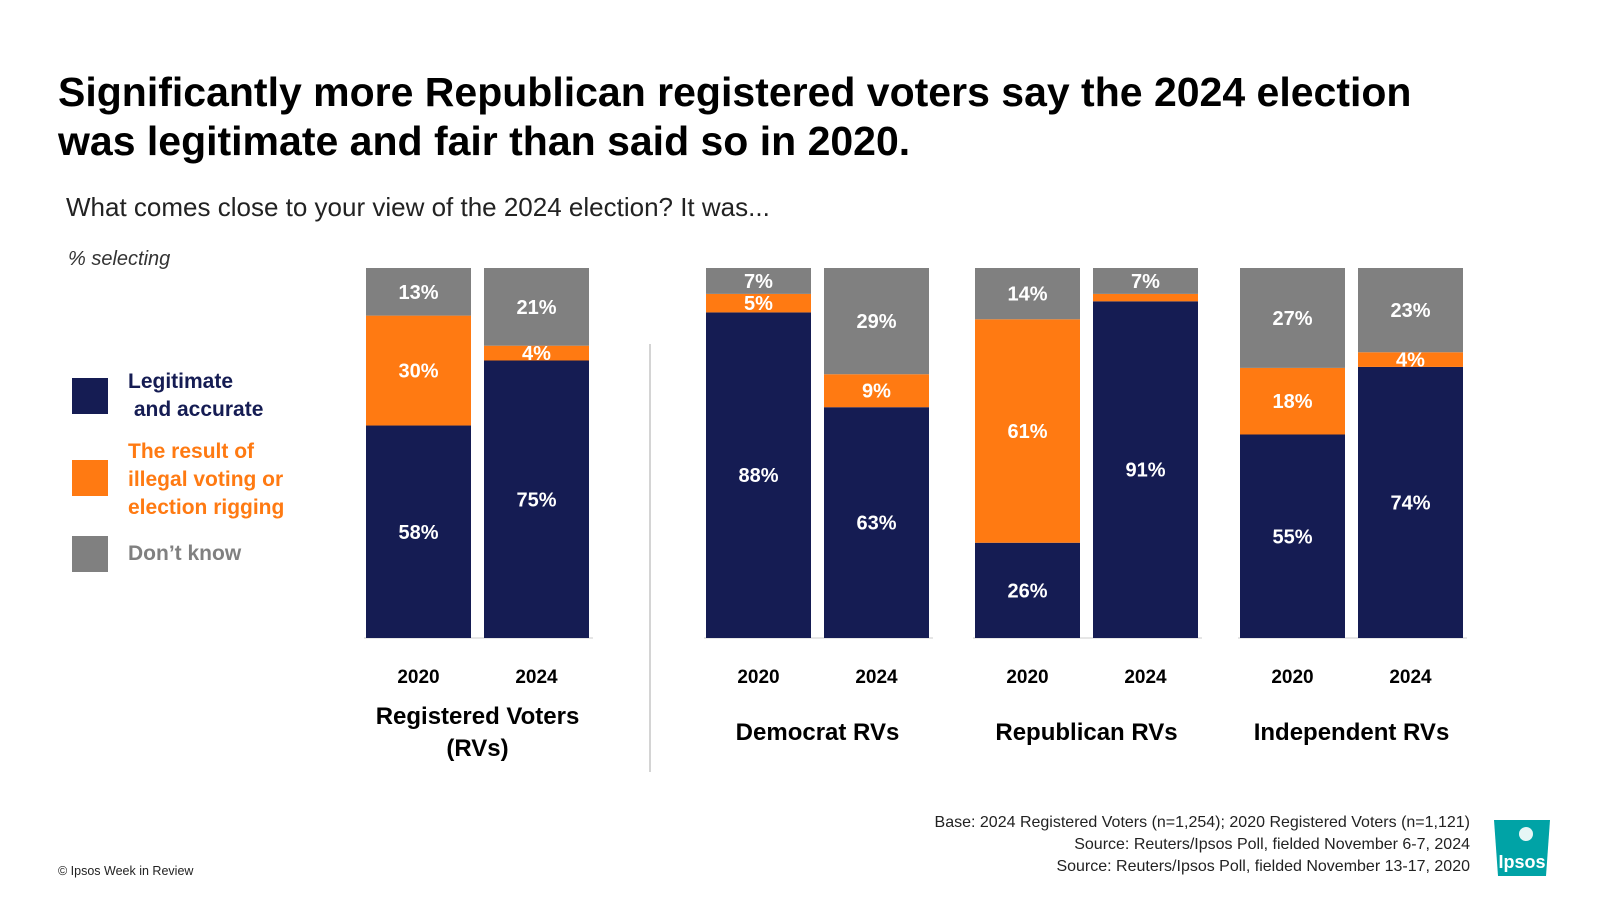 This screenshot has height=900, width=1600. I want to click on data-label: 21%, so click(536, 308).